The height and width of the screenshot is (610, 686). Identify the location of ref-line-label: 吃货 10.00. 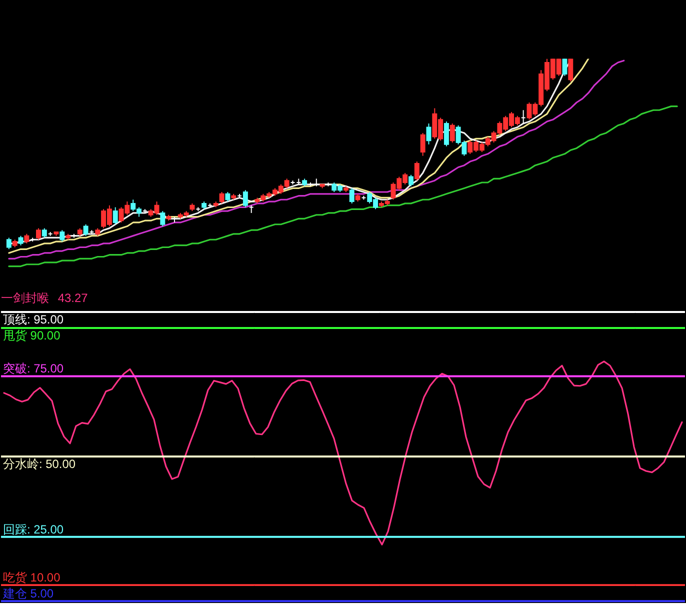
(31, 577).